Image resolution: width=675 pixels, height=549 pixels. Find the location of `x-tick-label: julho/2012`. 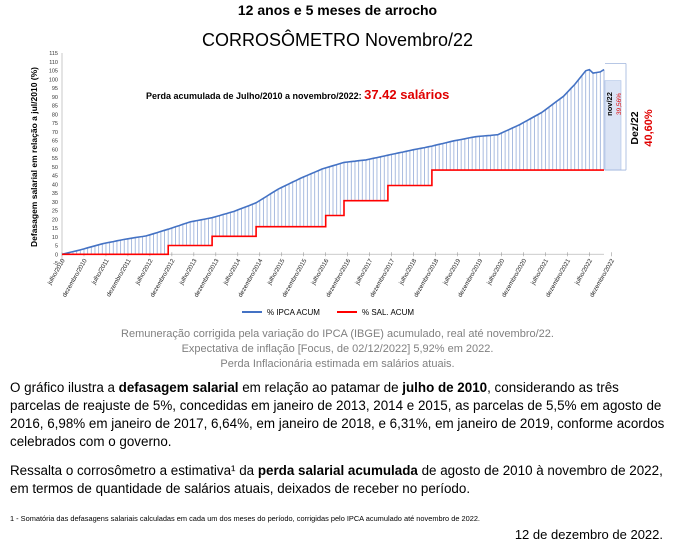

x-tick-label: julho/2012 is located at coordinates (144, 272).